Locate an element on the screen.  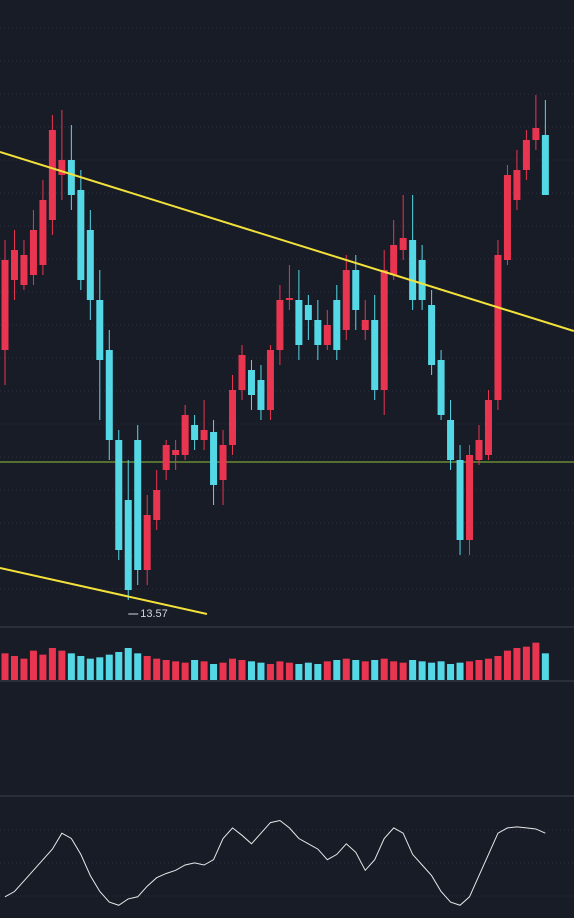
oscillator-line is located at coordinates (275, 862).